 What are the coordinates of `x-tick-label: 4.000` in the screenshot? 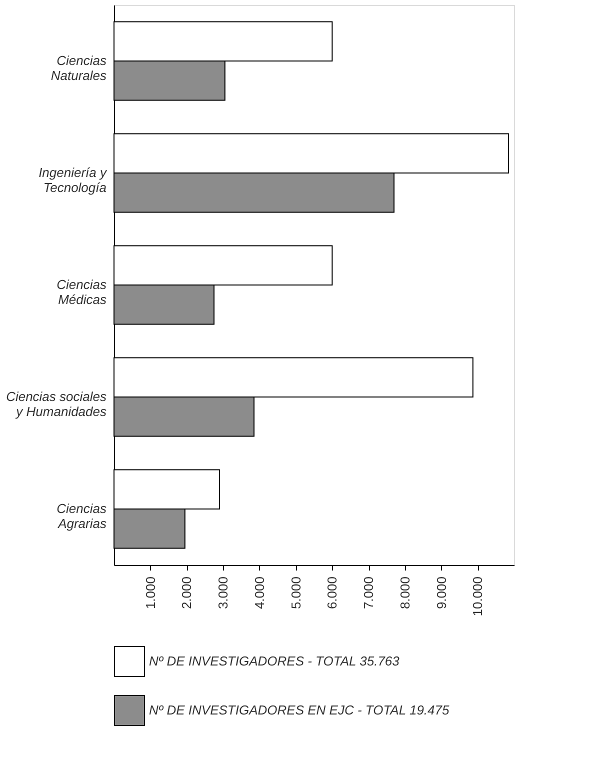 It's located at (259, 593).